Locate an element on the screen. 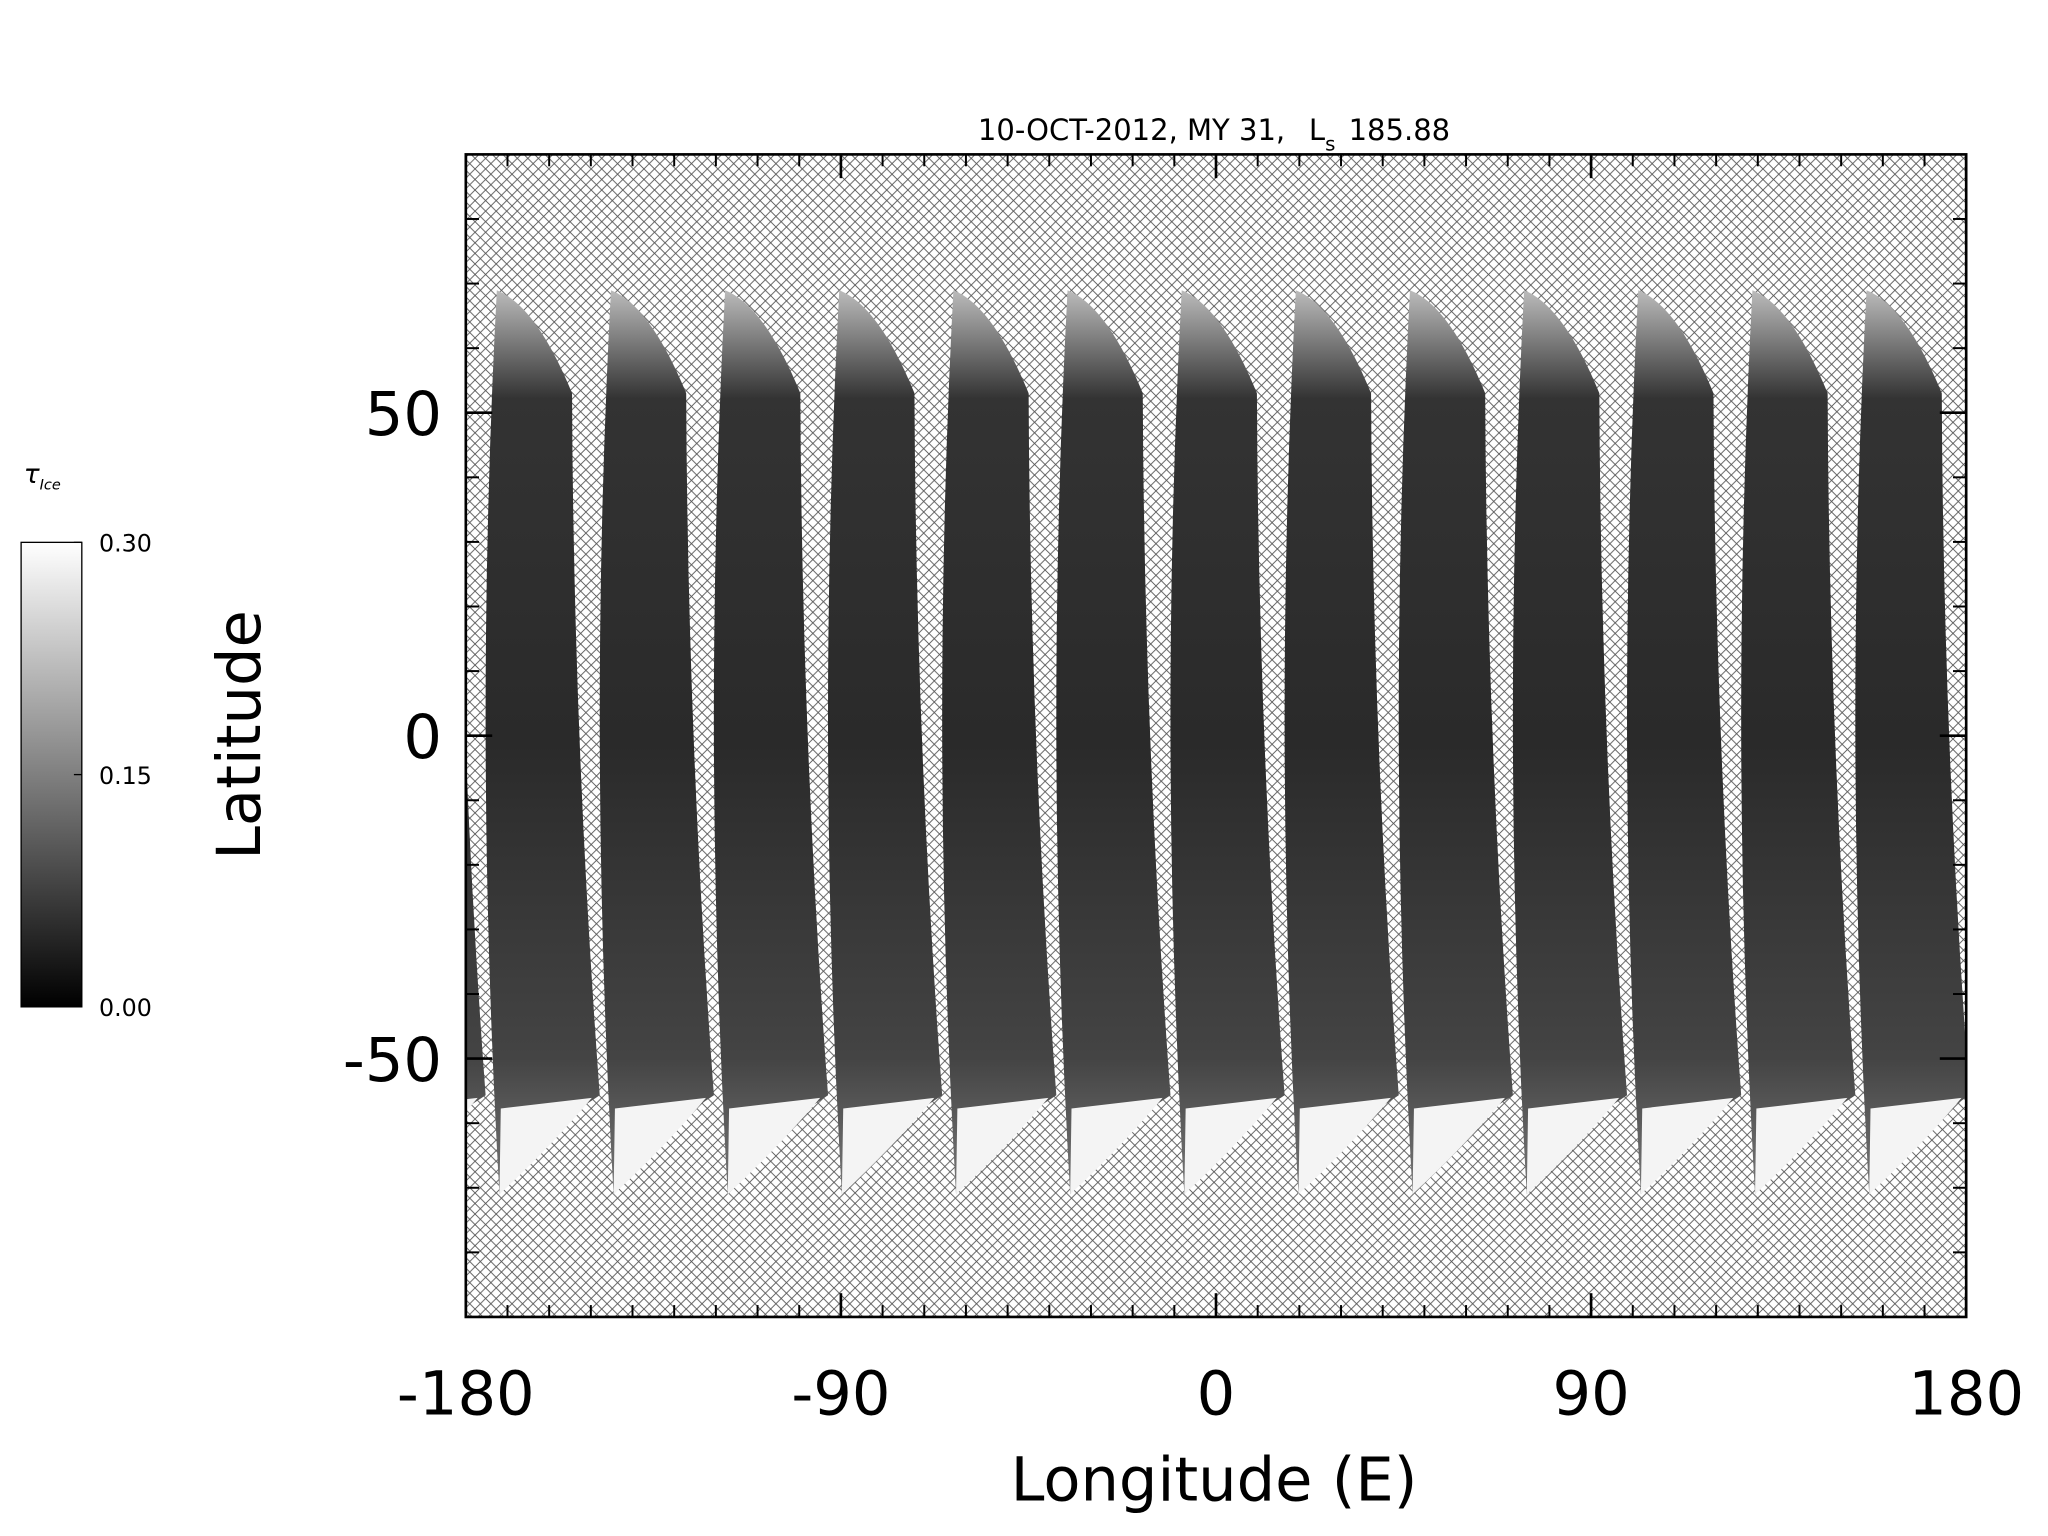 The width and height of the screenshot is (2048, 1536). x-tick-label: 0 is located at coordinates (1216, 1395).